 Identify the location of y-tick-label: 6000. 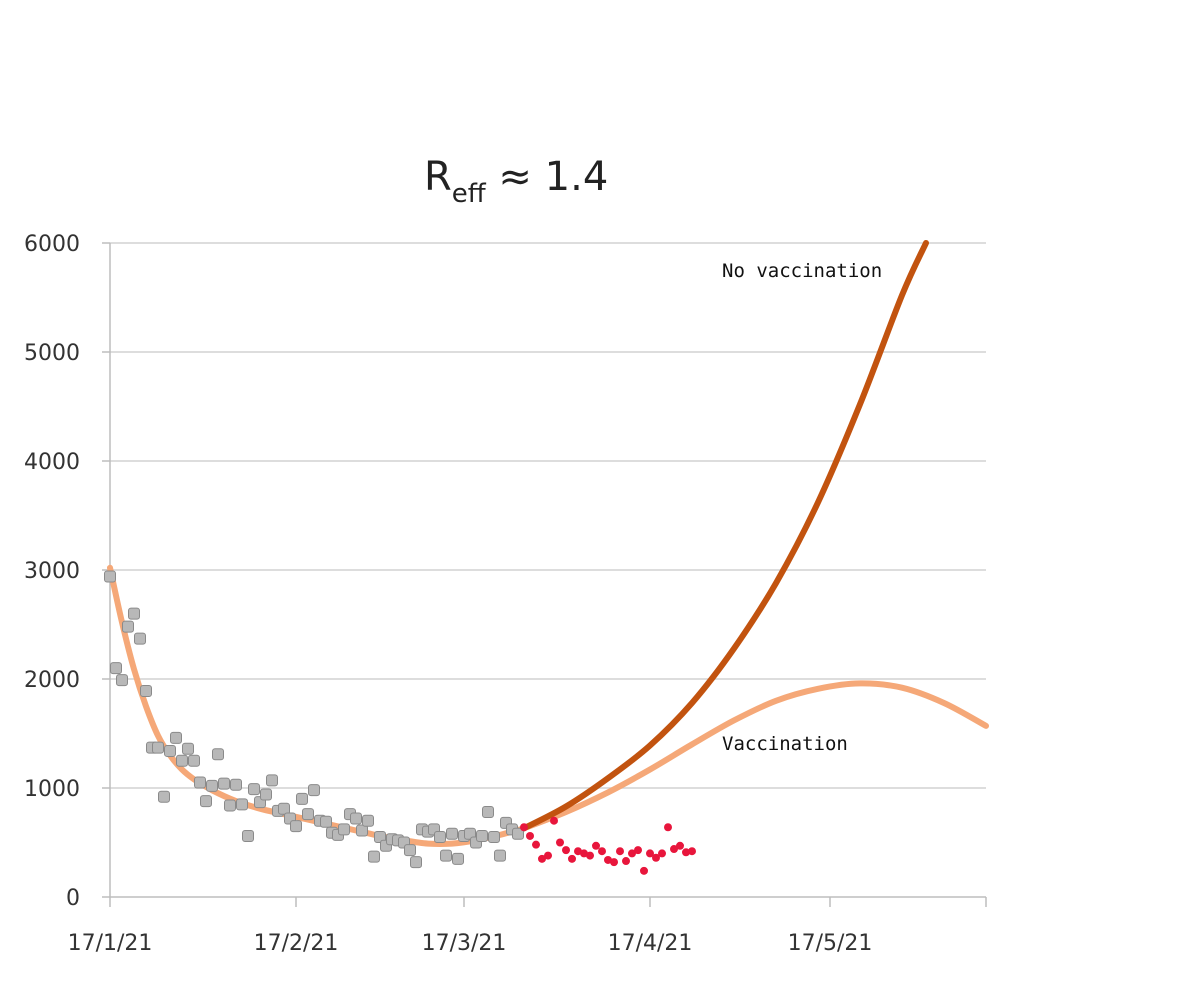
(52, 244).